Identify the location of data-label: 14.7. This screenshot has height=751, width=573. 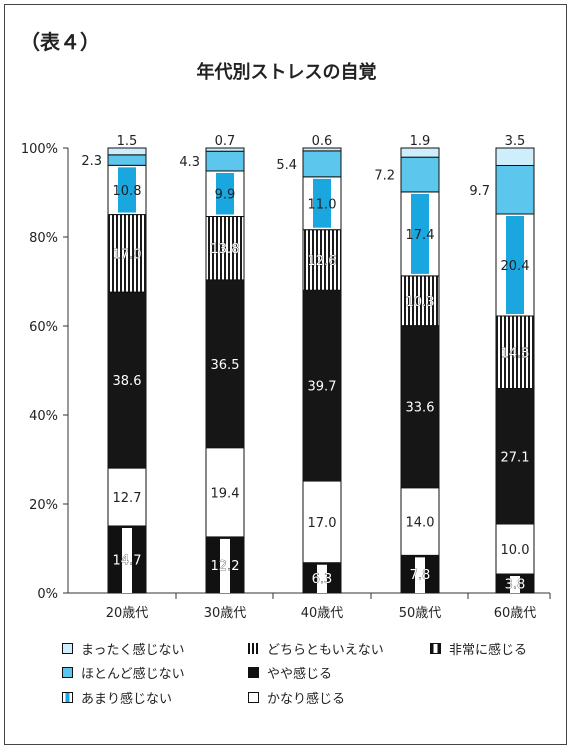
(127, 560).